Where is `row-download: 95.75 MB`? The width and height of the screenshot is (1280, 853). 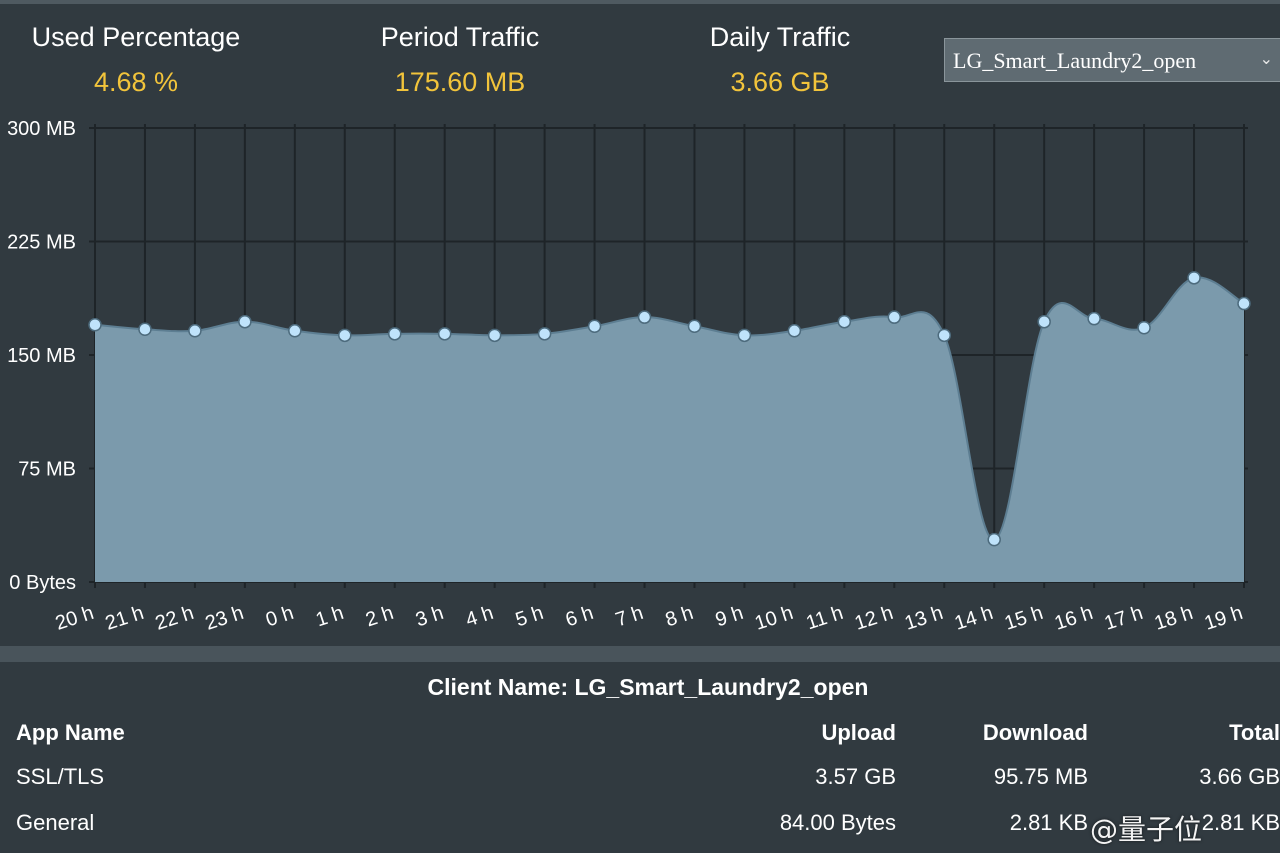 row-download: 95.75 MB is located at coordinates (1040, 776).